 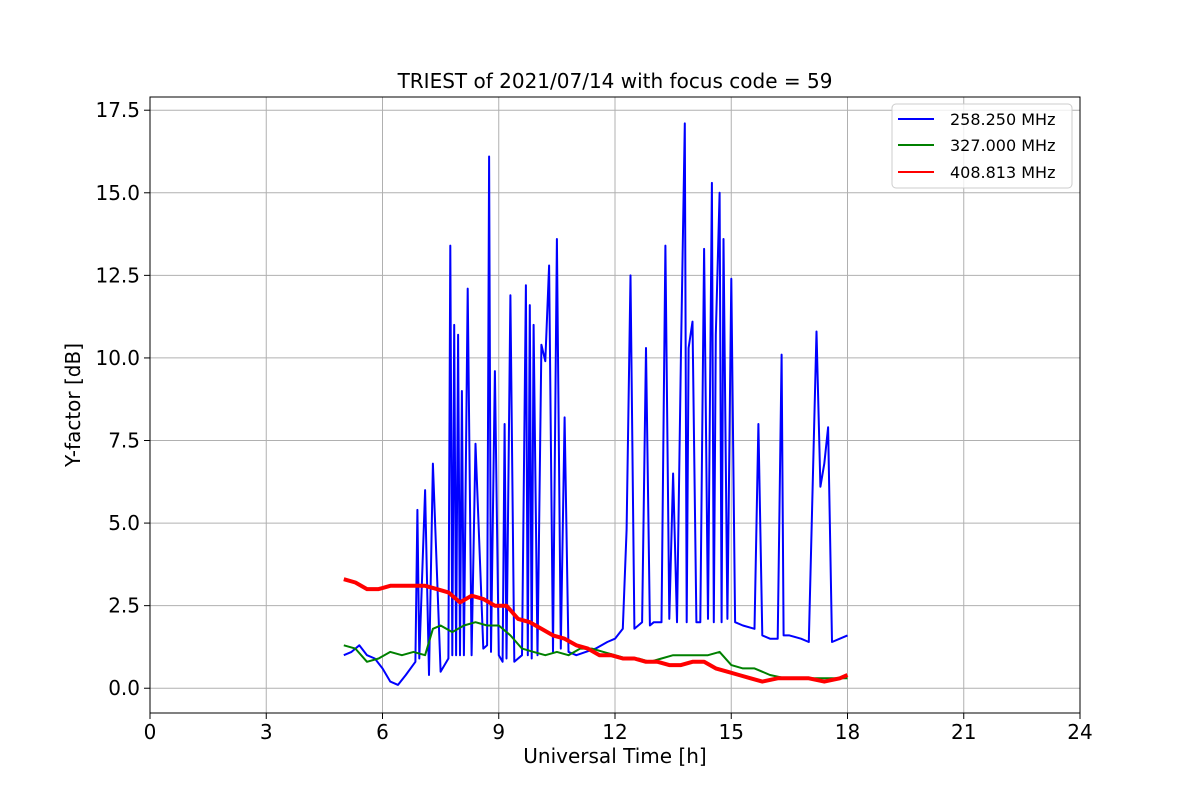 What do you see at coordinates (124, 523) in the screenshot?
I see `y-tick-label: 5.0` at bounding box center [124, 523].